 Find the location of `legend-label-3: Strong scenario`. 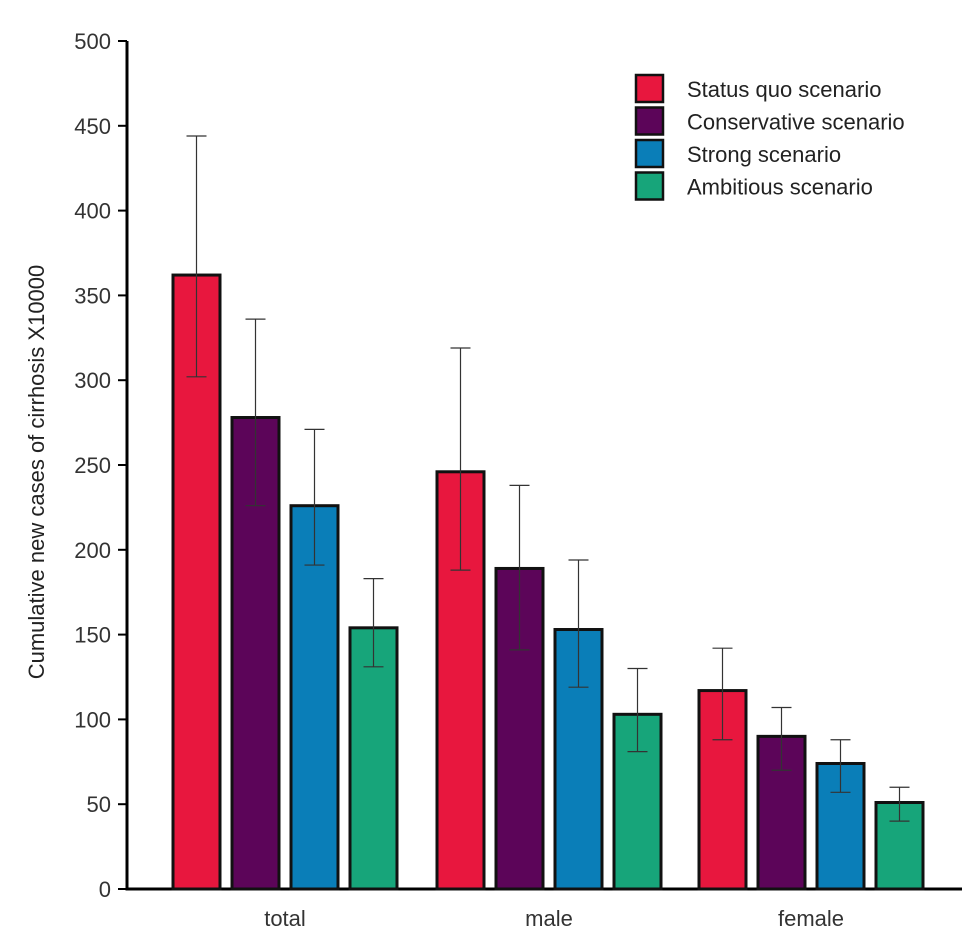

legend-label-3: Strong scenario is located at coordinates (764, 154).